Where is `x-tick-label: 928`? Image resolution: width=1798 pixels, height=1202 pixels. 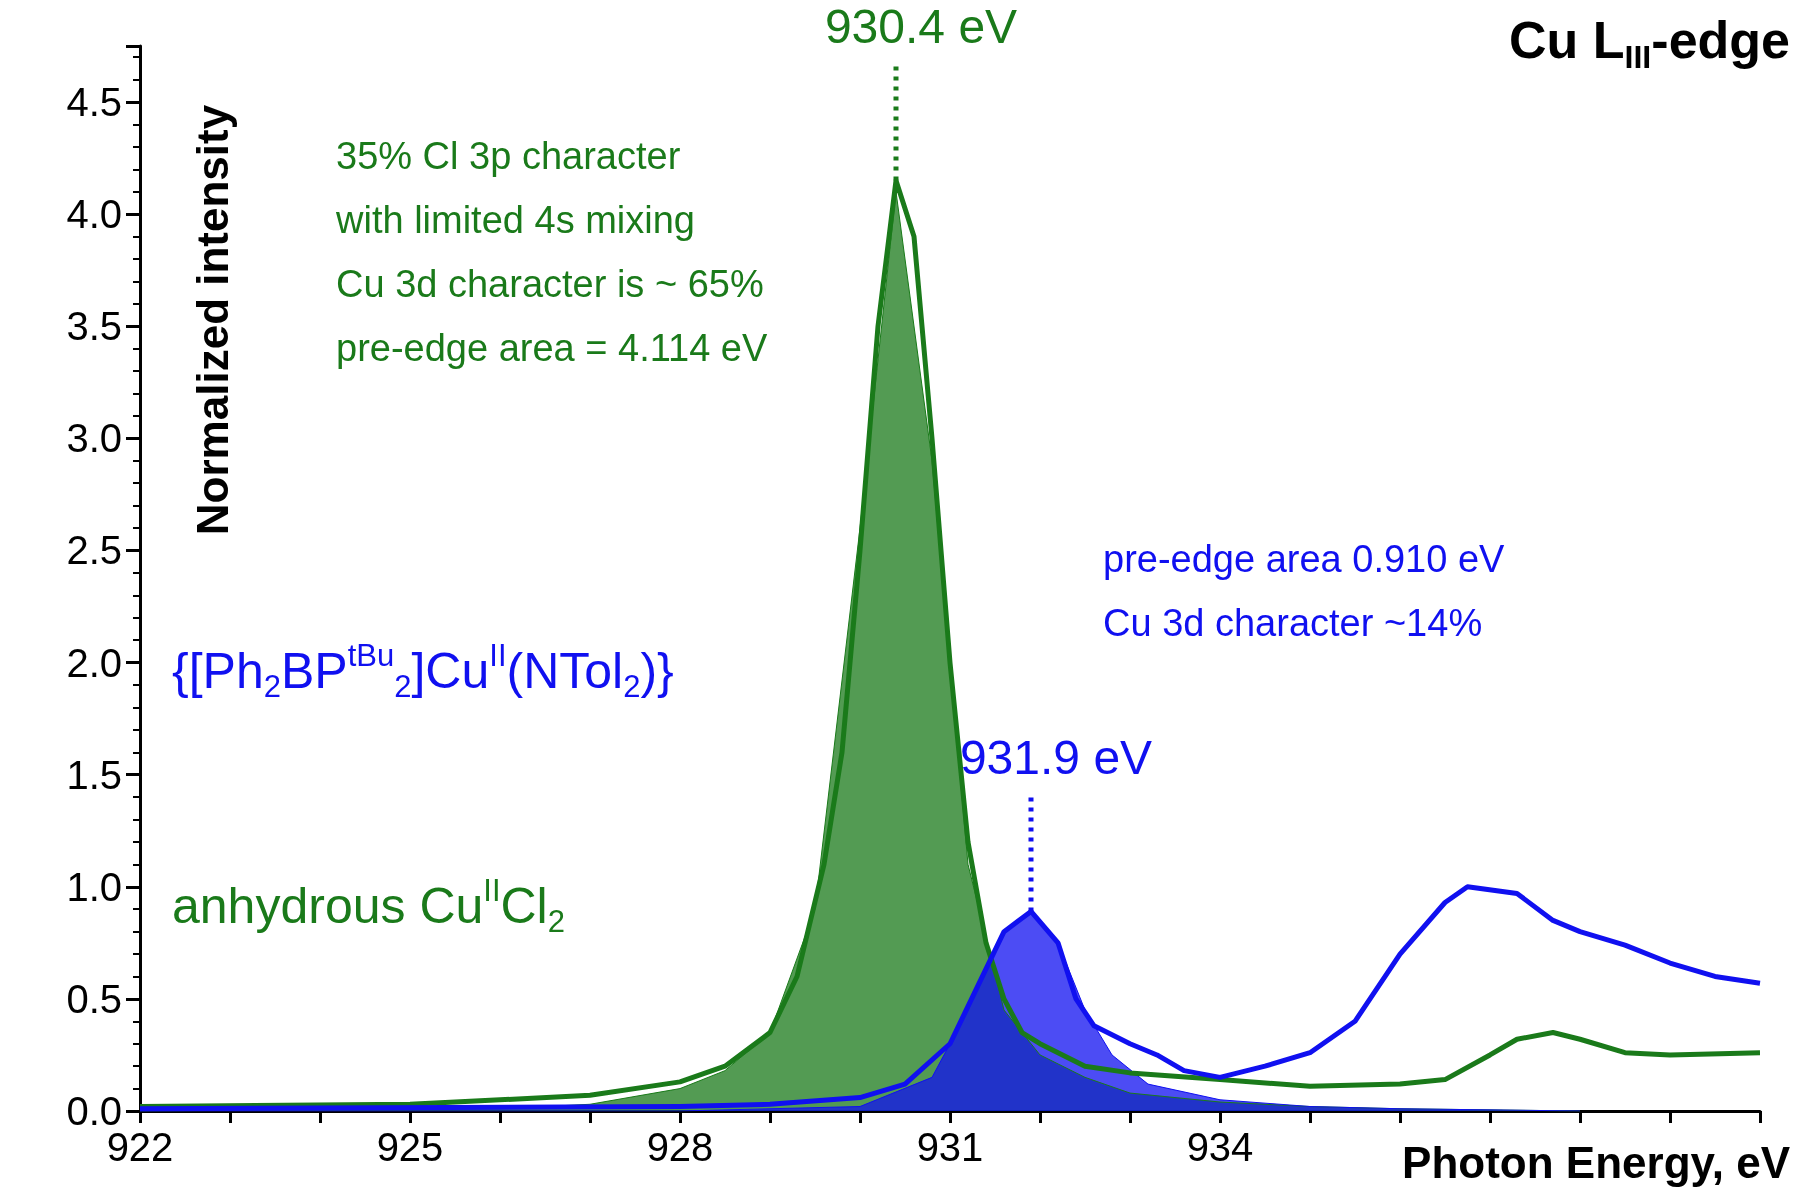
x-tick-label: 928 is located at coordinates (680, 1147).